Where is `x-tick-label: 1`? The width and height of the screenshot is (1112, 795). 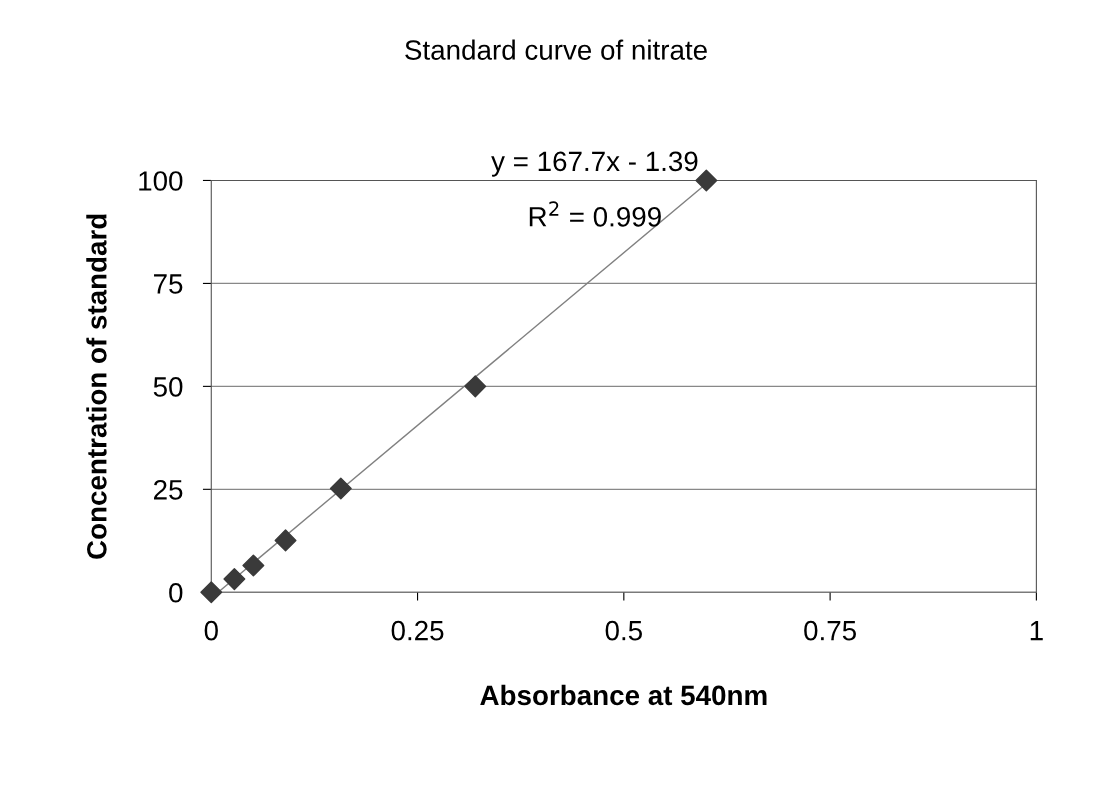
x-tick-label: 1 is located at coordinates (1036, 631).